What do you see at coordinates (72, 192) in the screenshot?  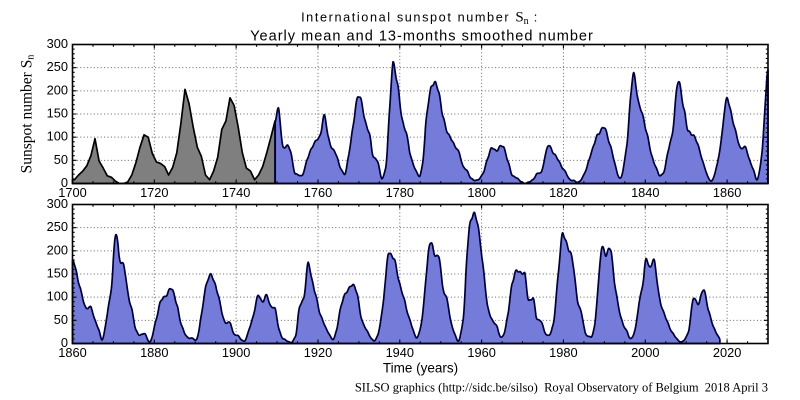 I see `svg-text: 1700` at bounding box center [72, 192].